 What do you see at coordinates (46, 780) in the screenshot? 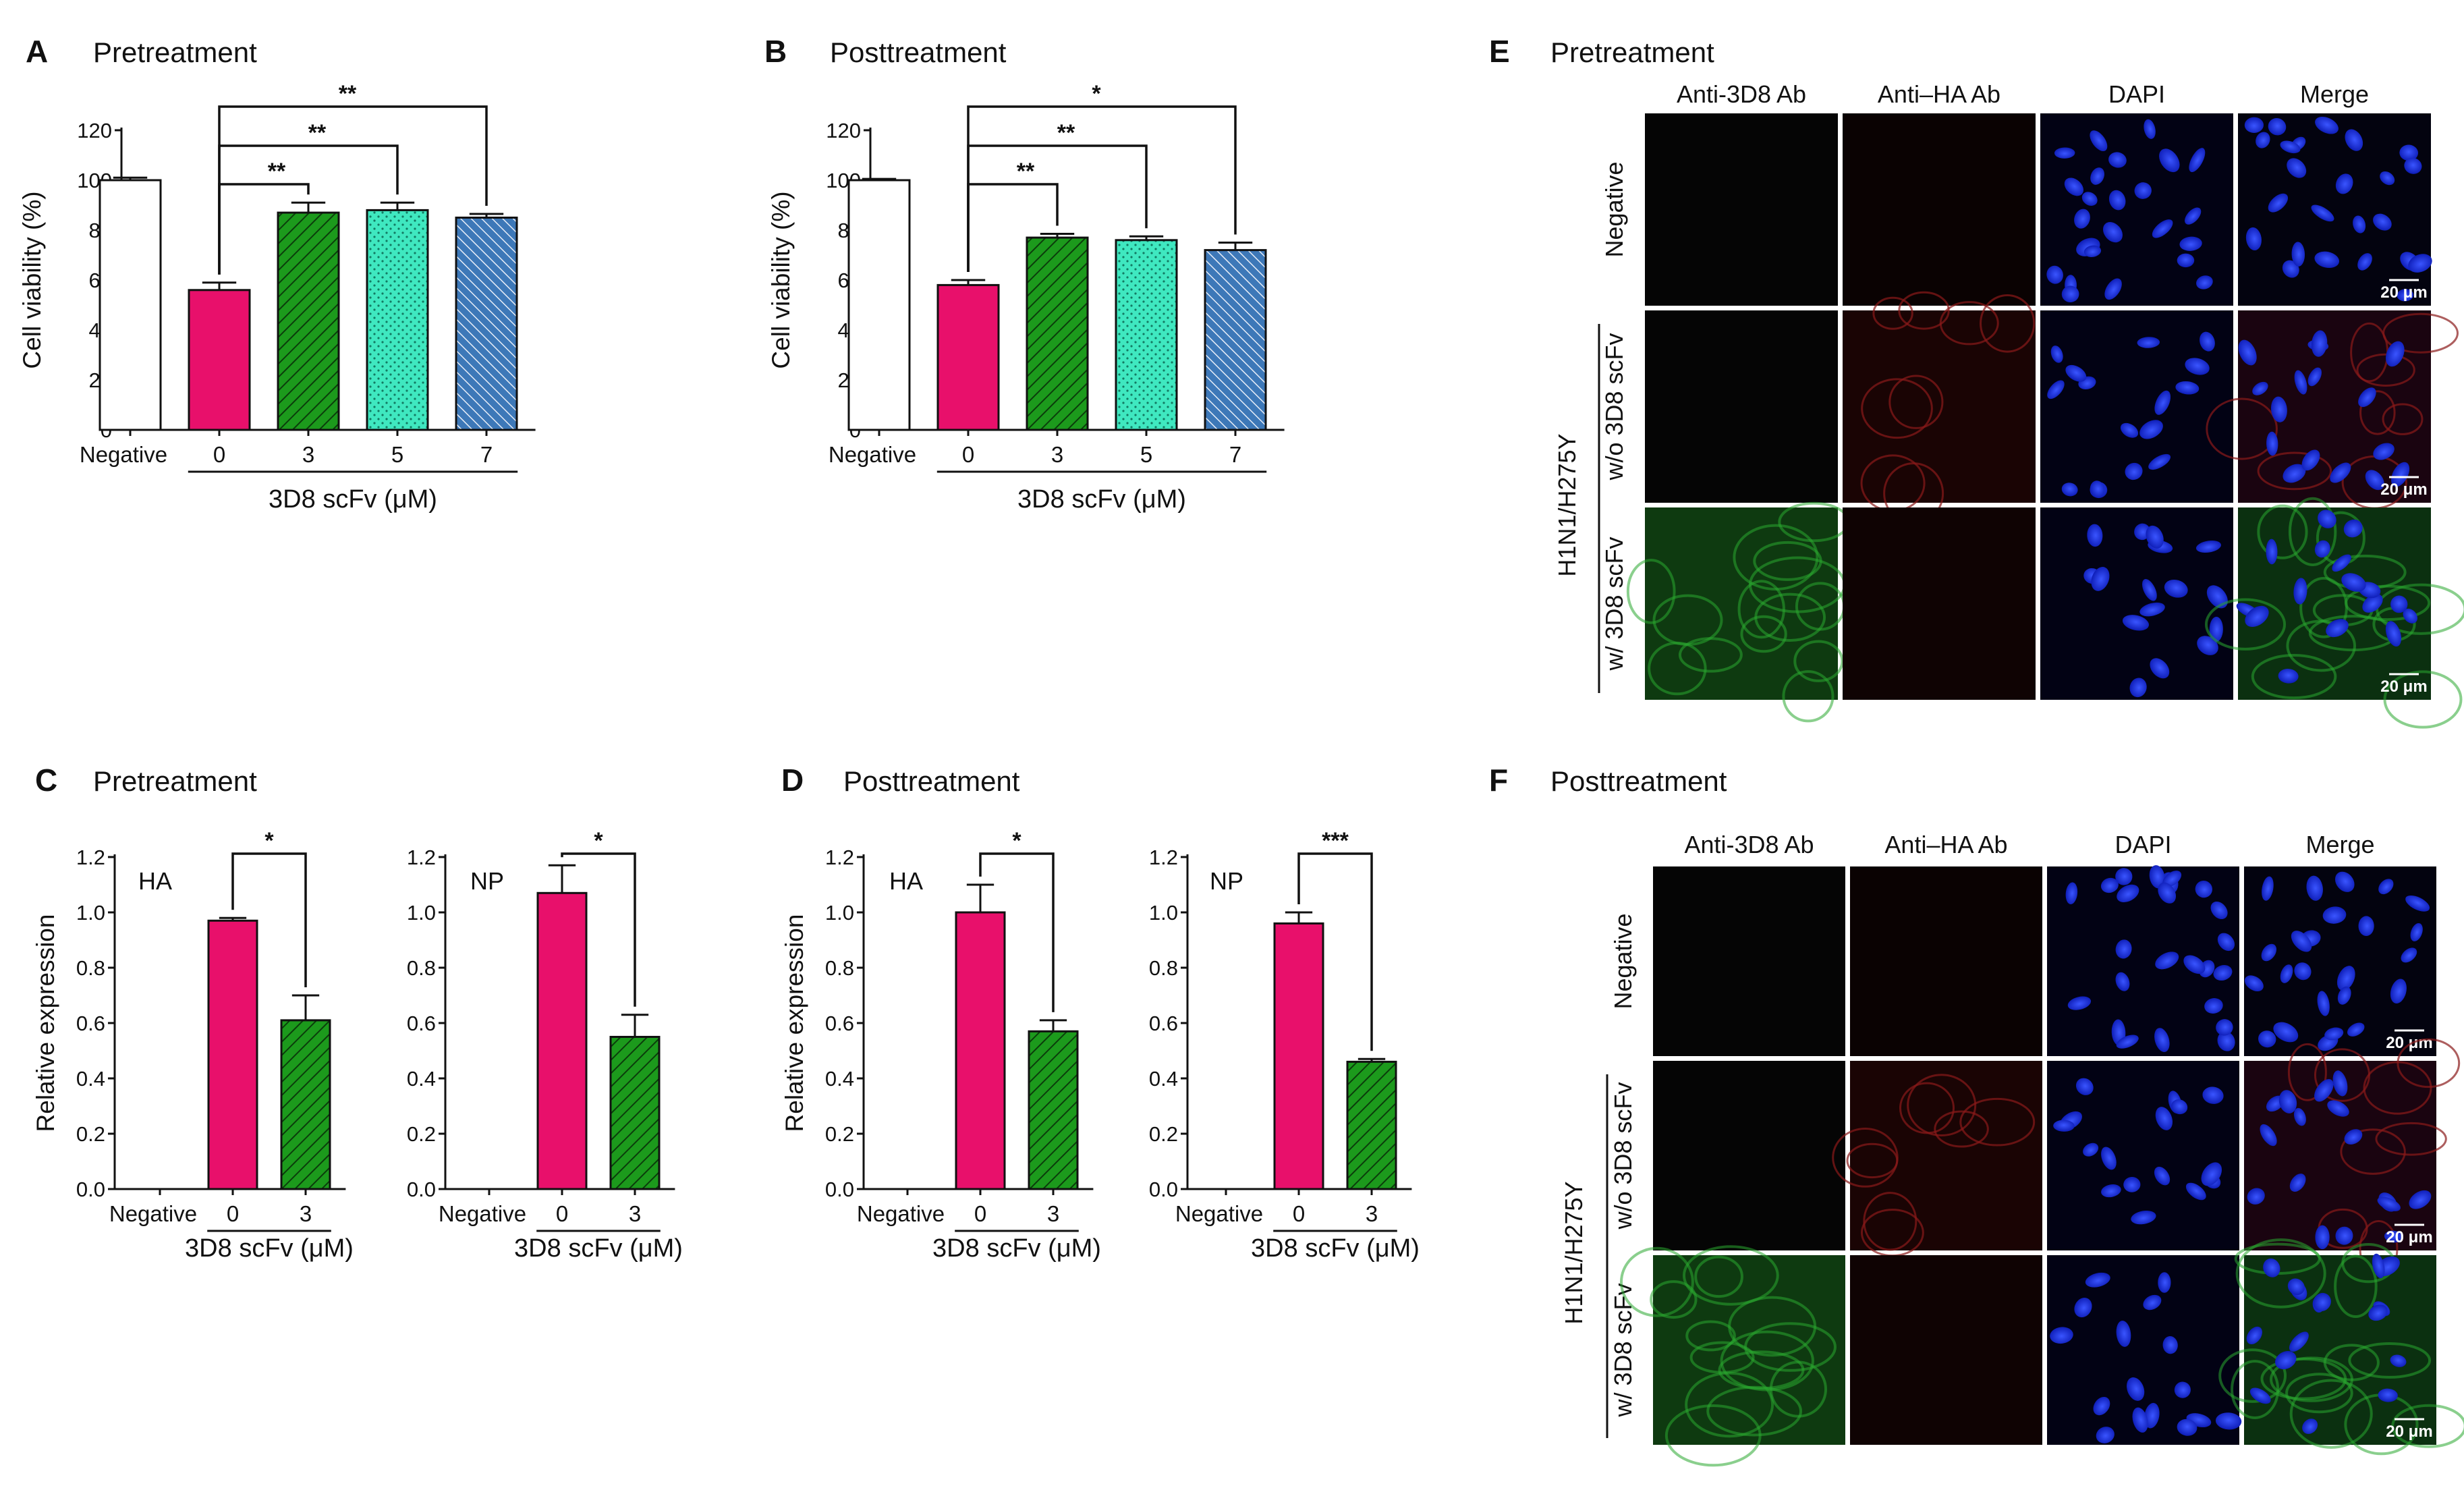
I see `panel-letter: C` at bounding box center [46, 780].